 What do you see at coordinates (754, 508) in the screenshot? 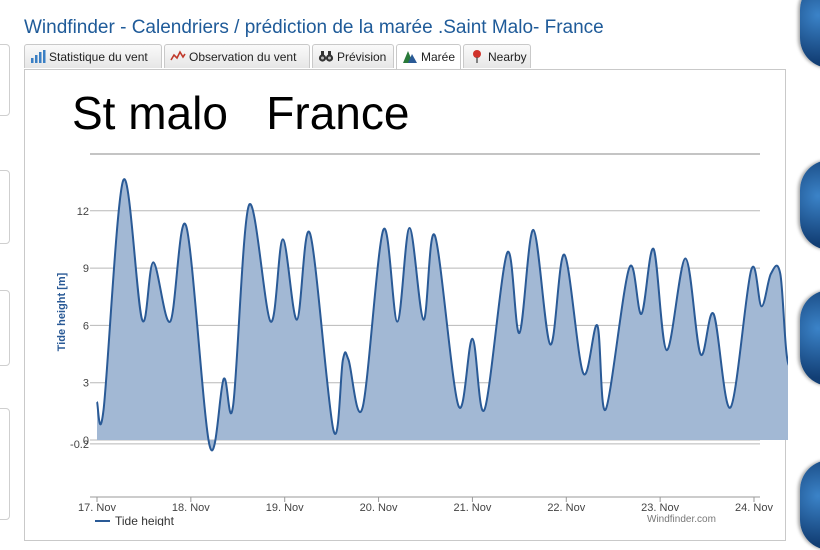
I see `x-tick-label: 24. Nov` at bounding box center [754, 508].